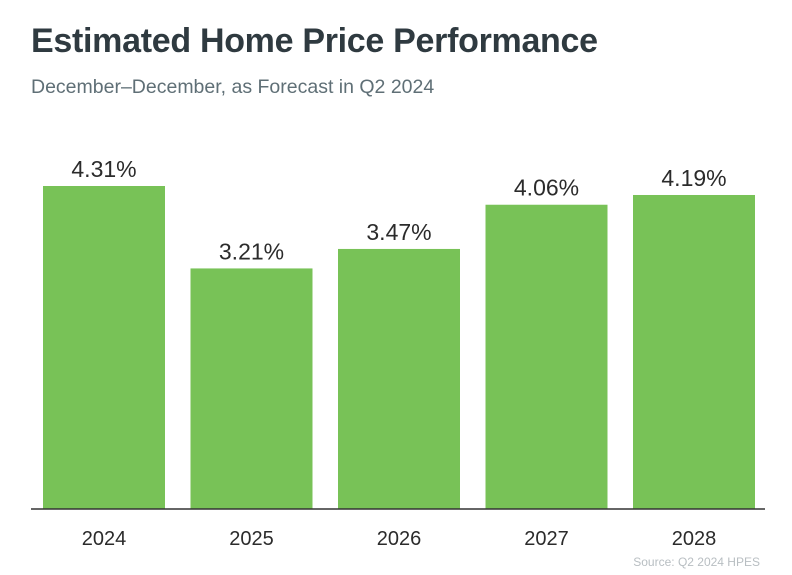 The width and height of the screenshot is (792, 575). What do you see at coordinates (546, 188) in the screenshot?
I see `value-label-2027: 4.06%` at bounding box center [546, 188].